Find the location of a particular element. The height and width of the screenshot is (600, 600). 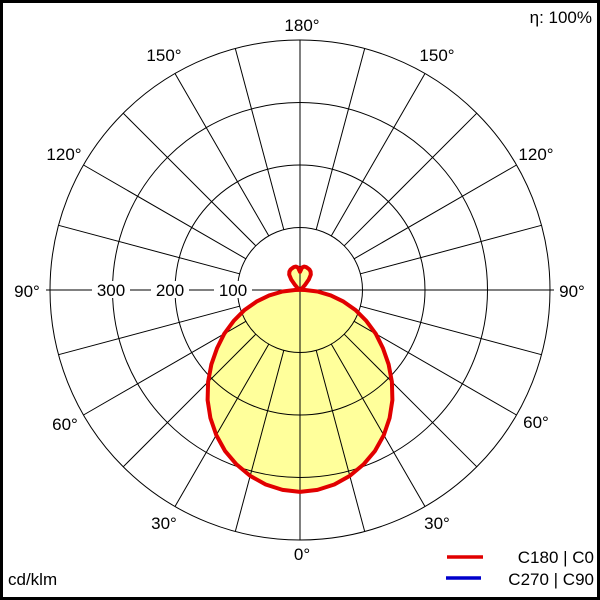

efficiency-label: η: 100% is located at coordinates (561, 17).